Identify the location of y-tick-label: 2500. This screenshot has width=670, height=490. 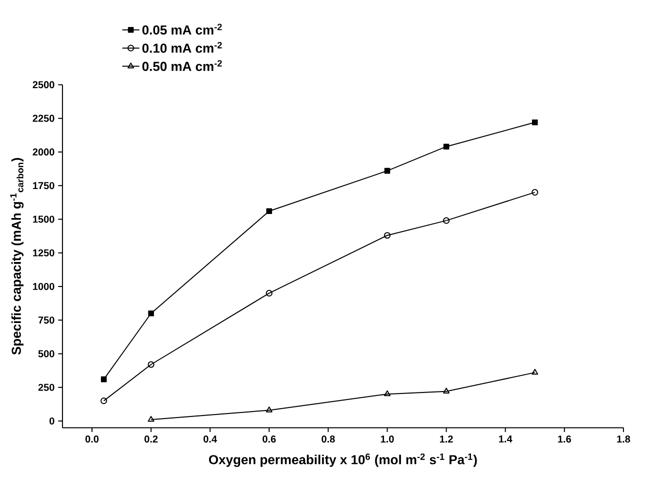
(43, 84).